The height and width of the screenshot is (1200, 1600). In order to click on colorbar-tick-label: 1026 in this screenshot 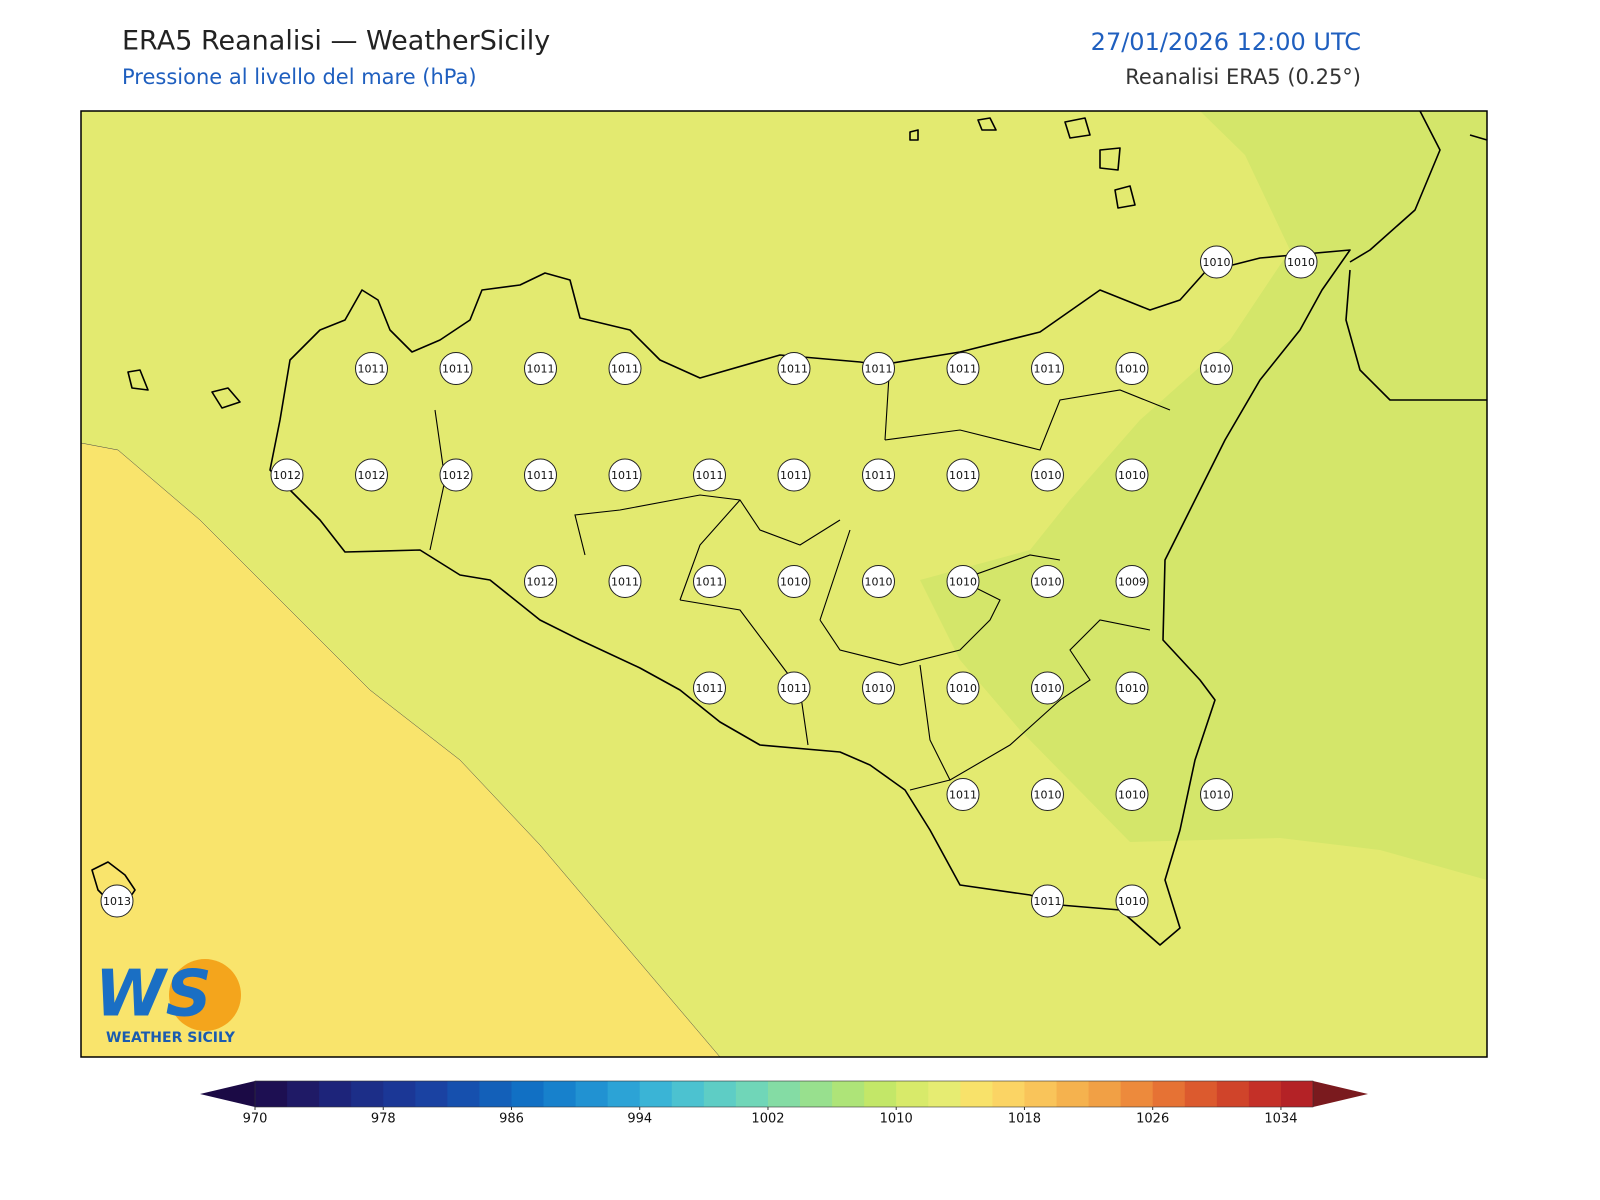, I will do `click(1152, 1119)`.